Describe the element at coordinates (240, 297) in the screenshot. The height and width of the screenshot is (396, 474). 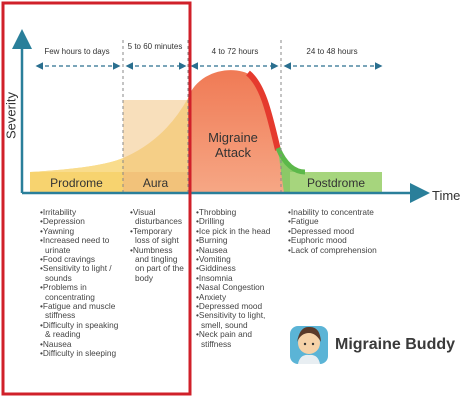
I see `symptom: Anxiety` at that location.